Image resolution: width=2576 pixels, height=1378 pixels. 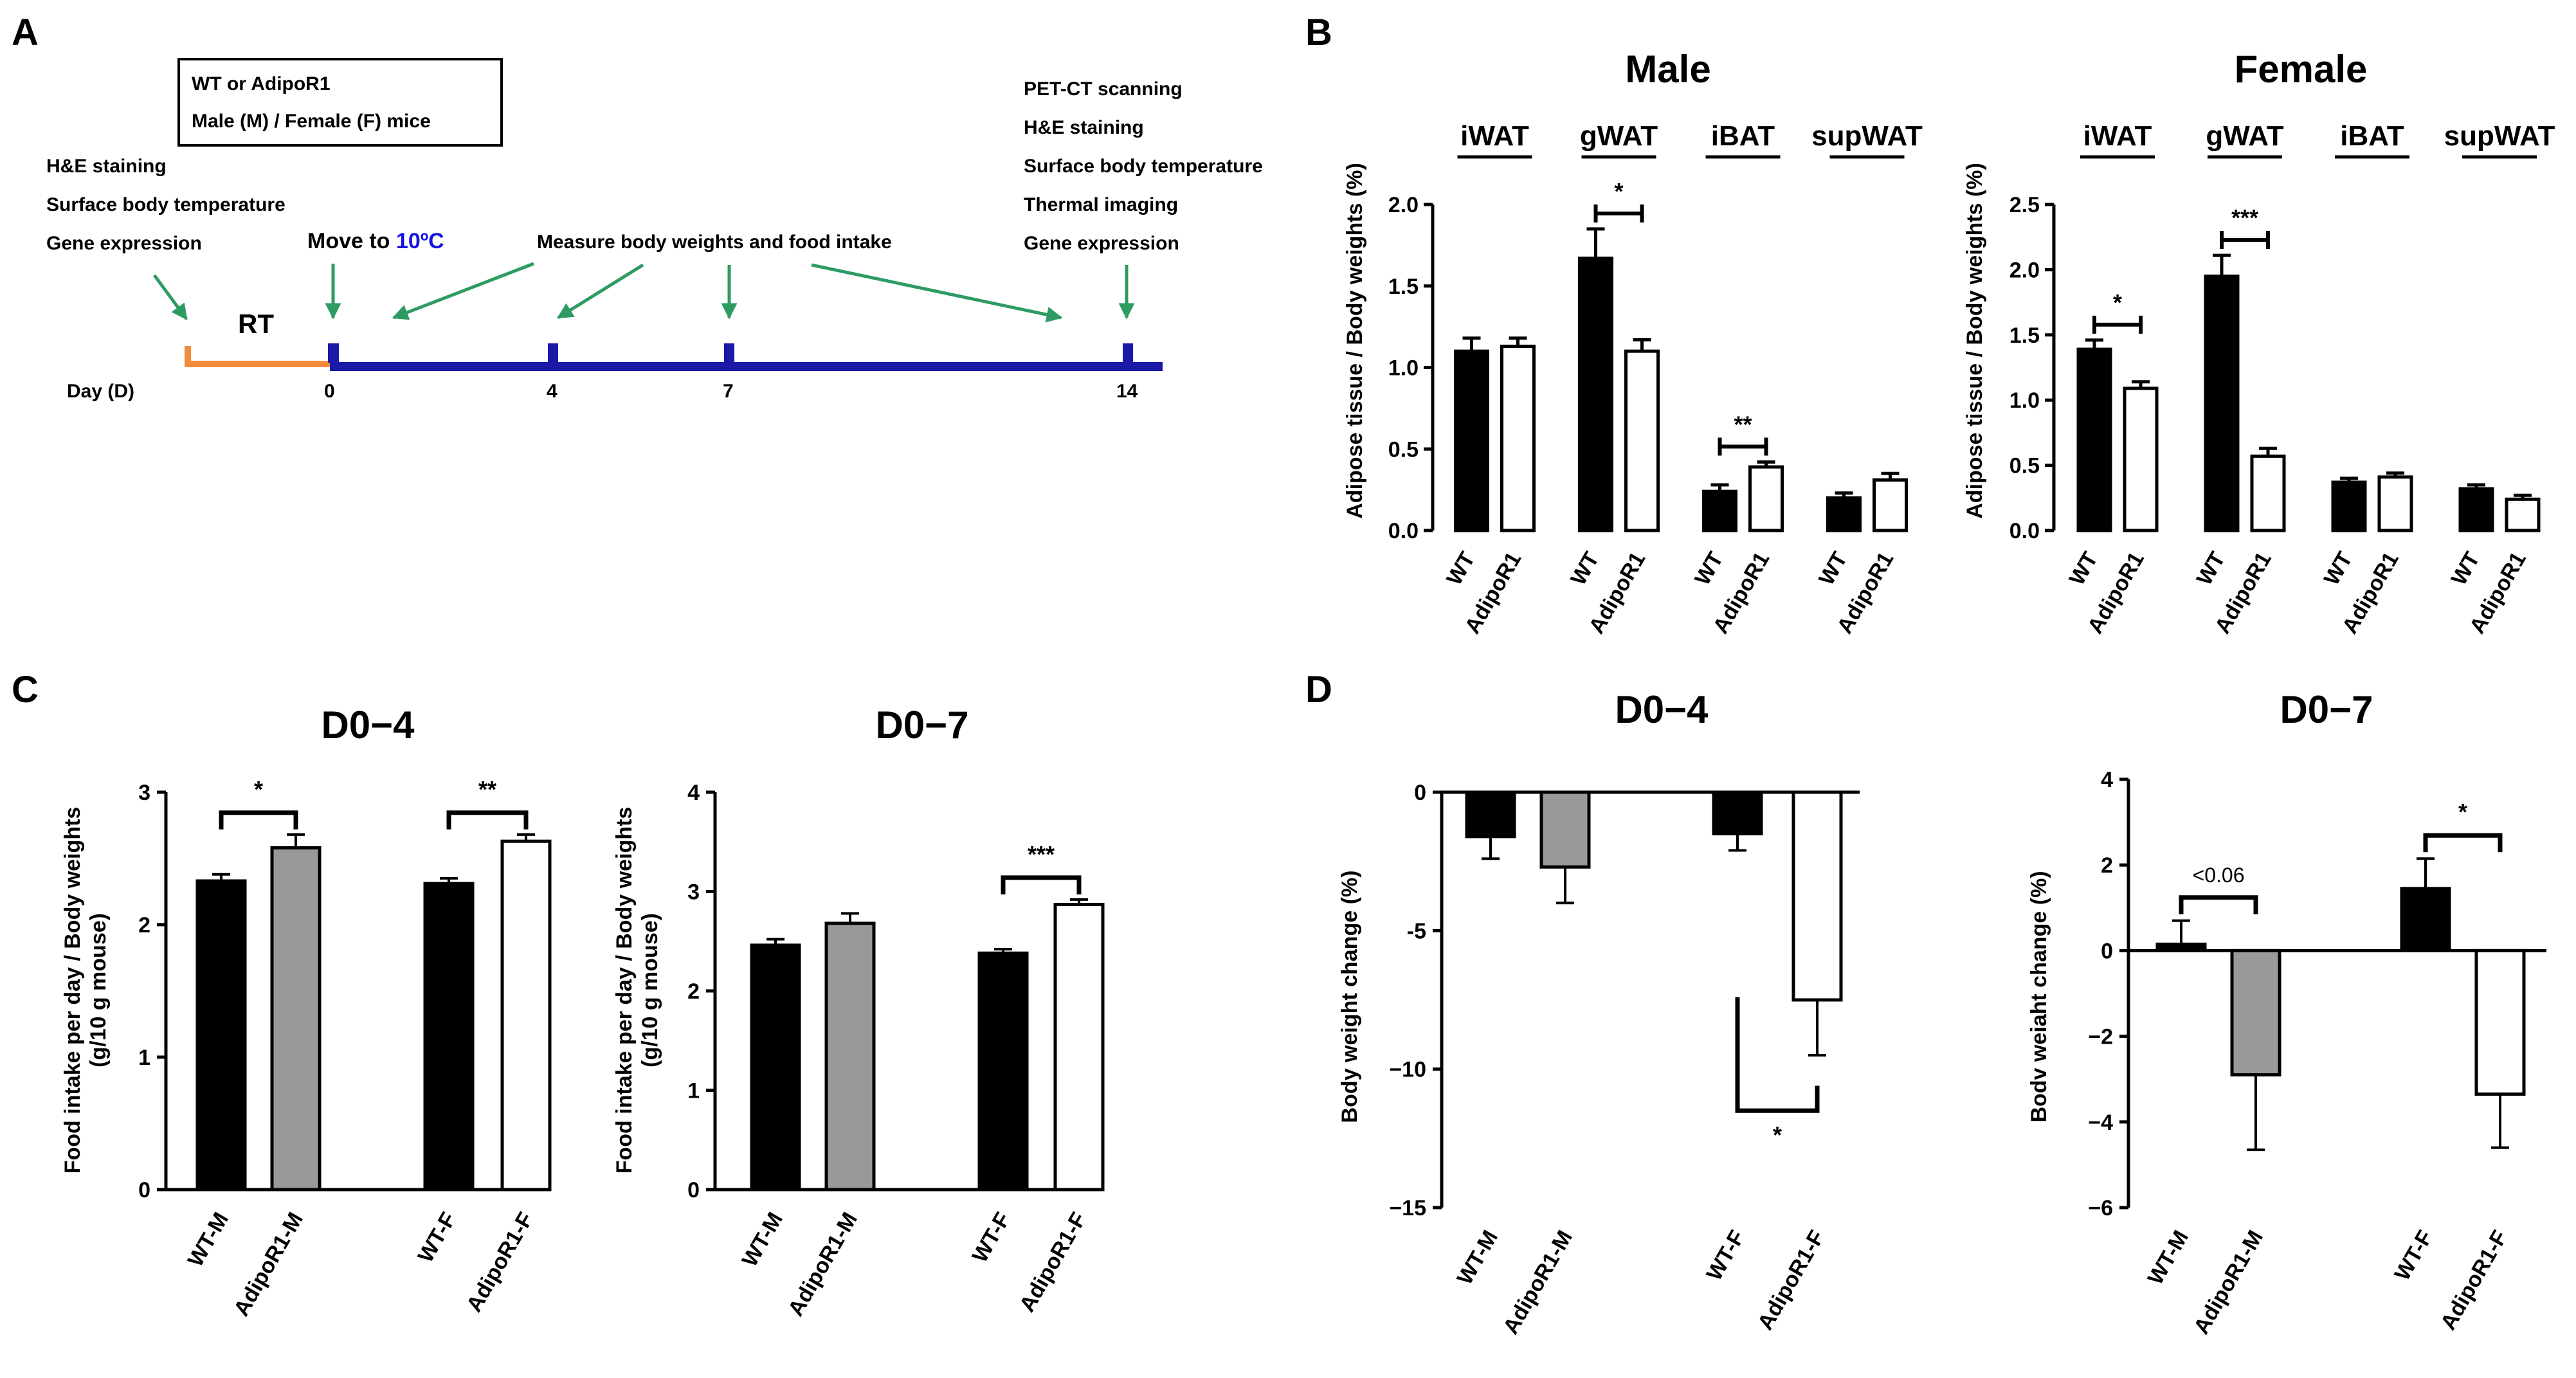 What do you see at coordinates (1143, 166) in the screenshot?
I see `right-list-item: Surface body temperature` at bounding box center [1143, 166].